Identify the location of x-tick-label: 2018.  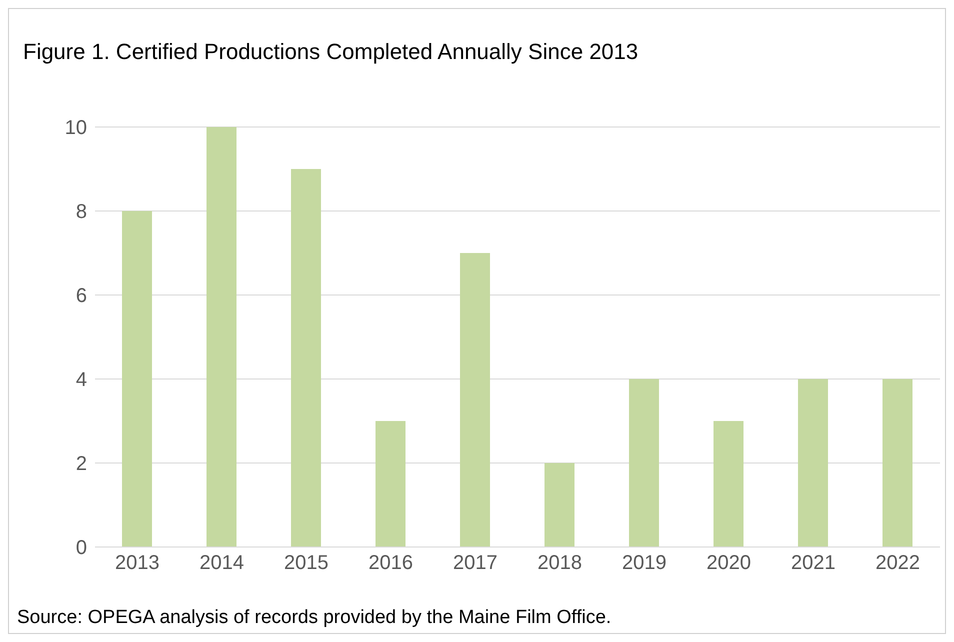
(560, 563).